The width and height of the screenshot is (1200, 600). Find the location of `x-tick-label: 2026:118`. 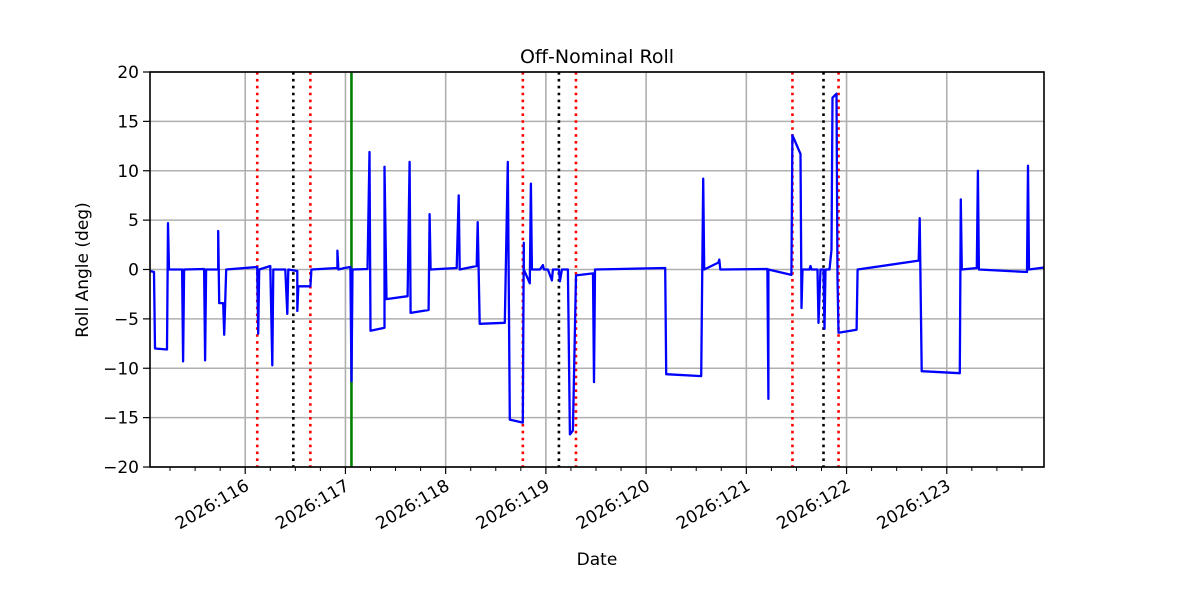

x-tick-label: 2026:118 is located at coordinates (413, 505).